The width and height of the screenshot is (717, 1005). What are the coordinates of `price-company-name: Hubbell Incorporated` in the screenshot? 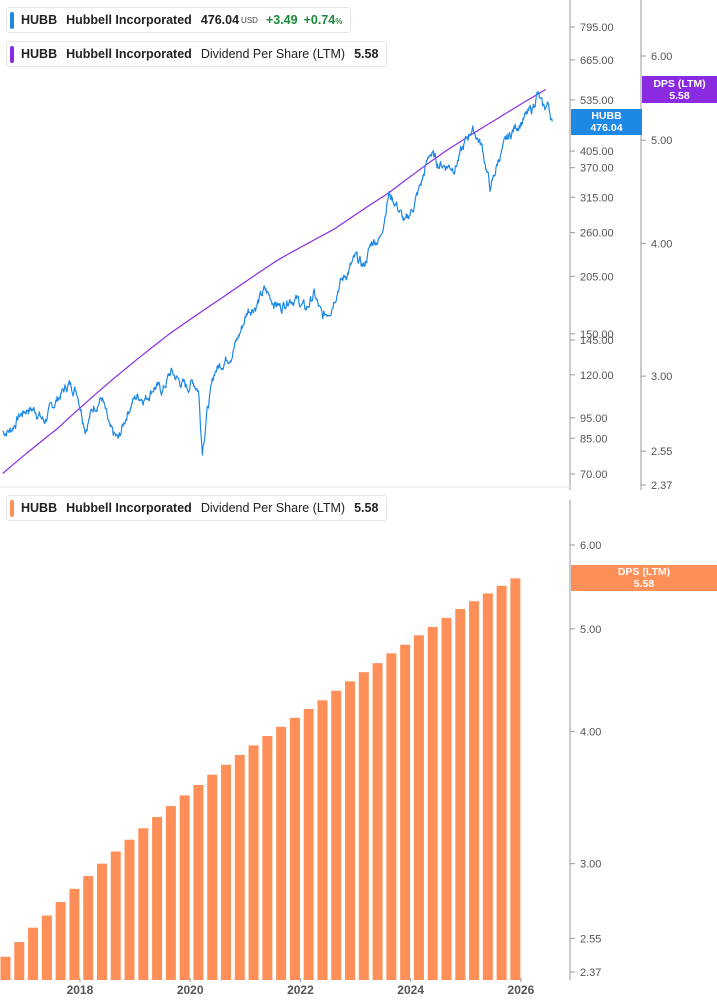 It's located at (129, 20).